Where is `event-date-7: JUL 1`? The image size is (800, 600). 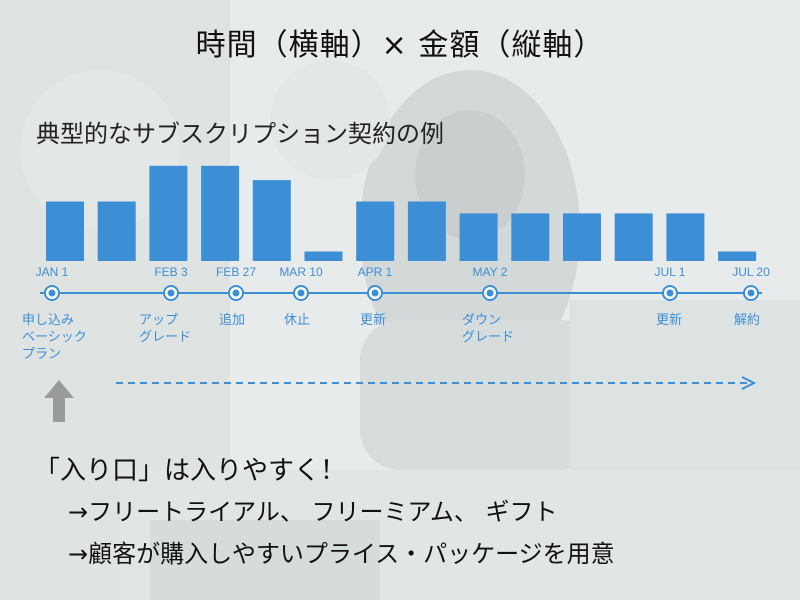 event-date-7: JUL 1 is located at coordinates (670, 272).